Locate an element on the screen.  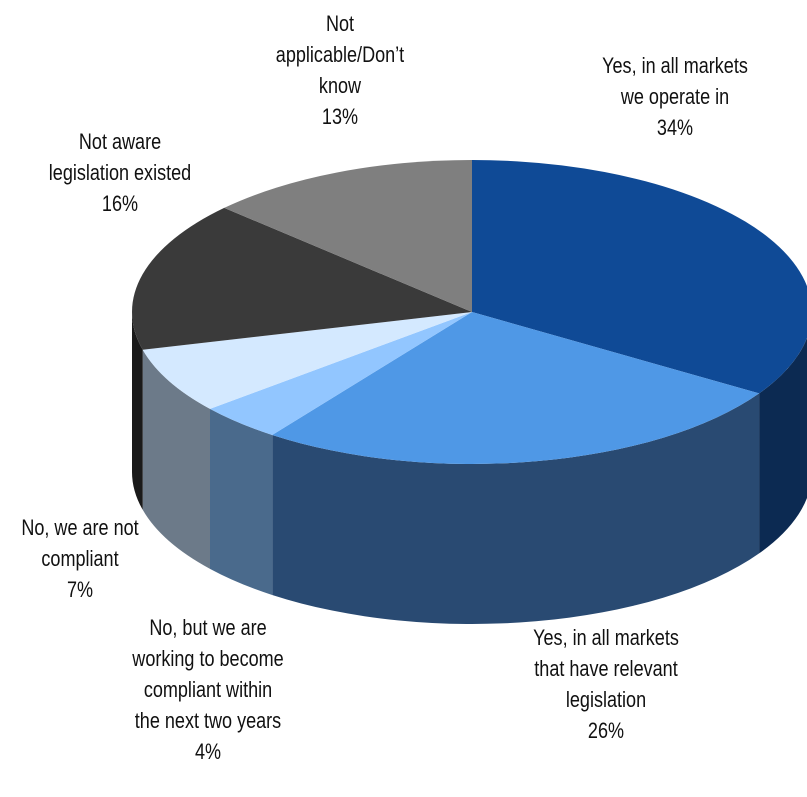
pie-slice-not-aware-legislation-existed is located at coordinates (302, 278).